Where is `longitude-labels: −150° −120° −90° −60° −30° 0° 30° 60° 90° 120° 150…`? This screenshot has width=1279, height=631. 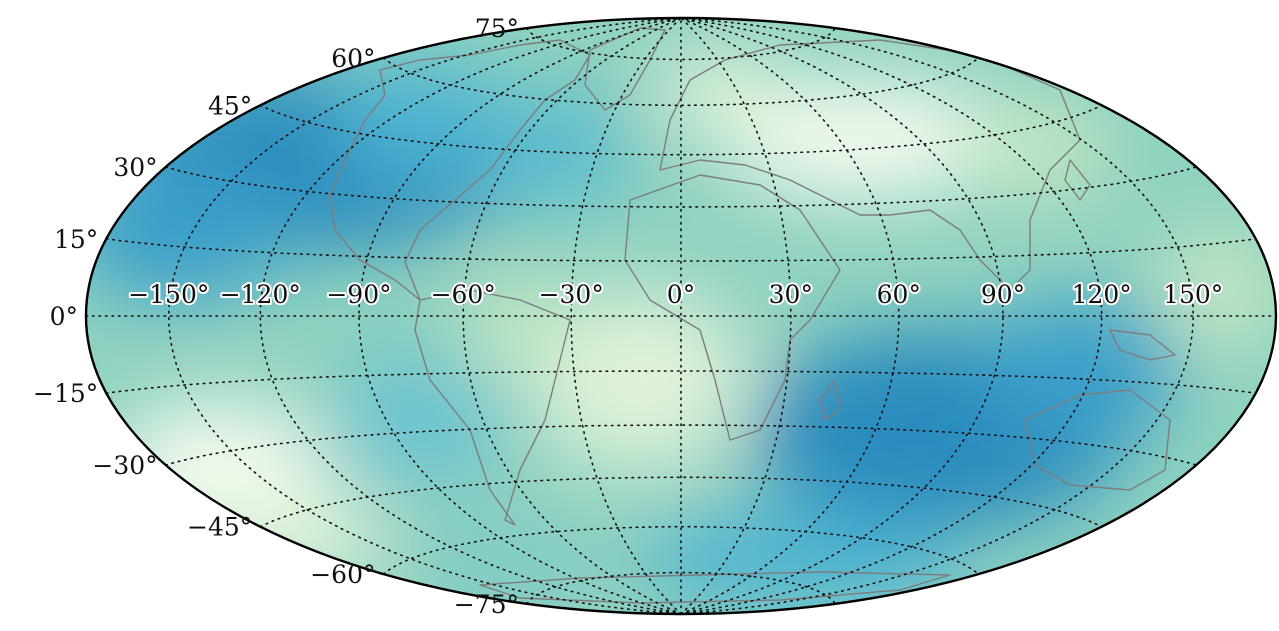
longitude-labels: −150° −120° −90° −60° −30° 0° 30° 60° 90° 120° 150… is located at coordinates (675, 294).